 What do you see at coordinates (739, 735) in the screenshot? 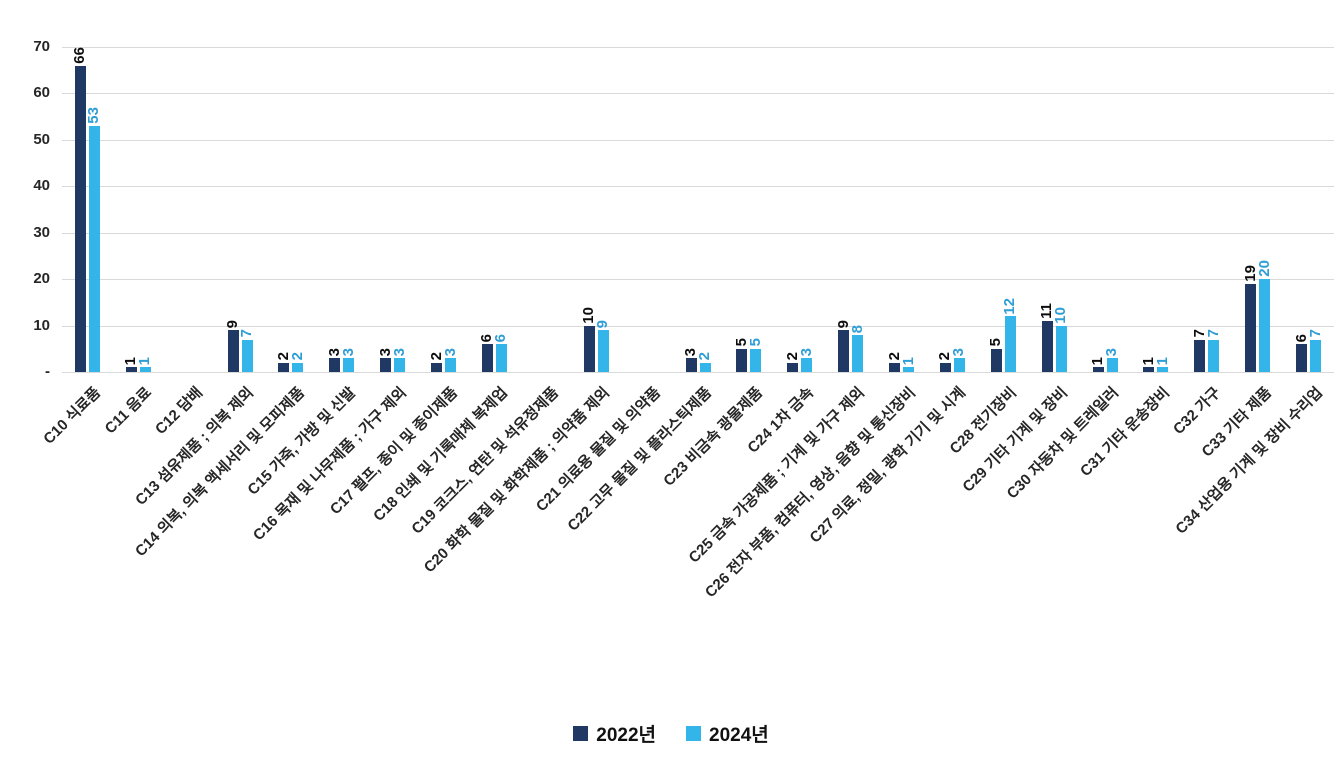
I see `legend-label: 2024년` at bounding box center [739, 735].